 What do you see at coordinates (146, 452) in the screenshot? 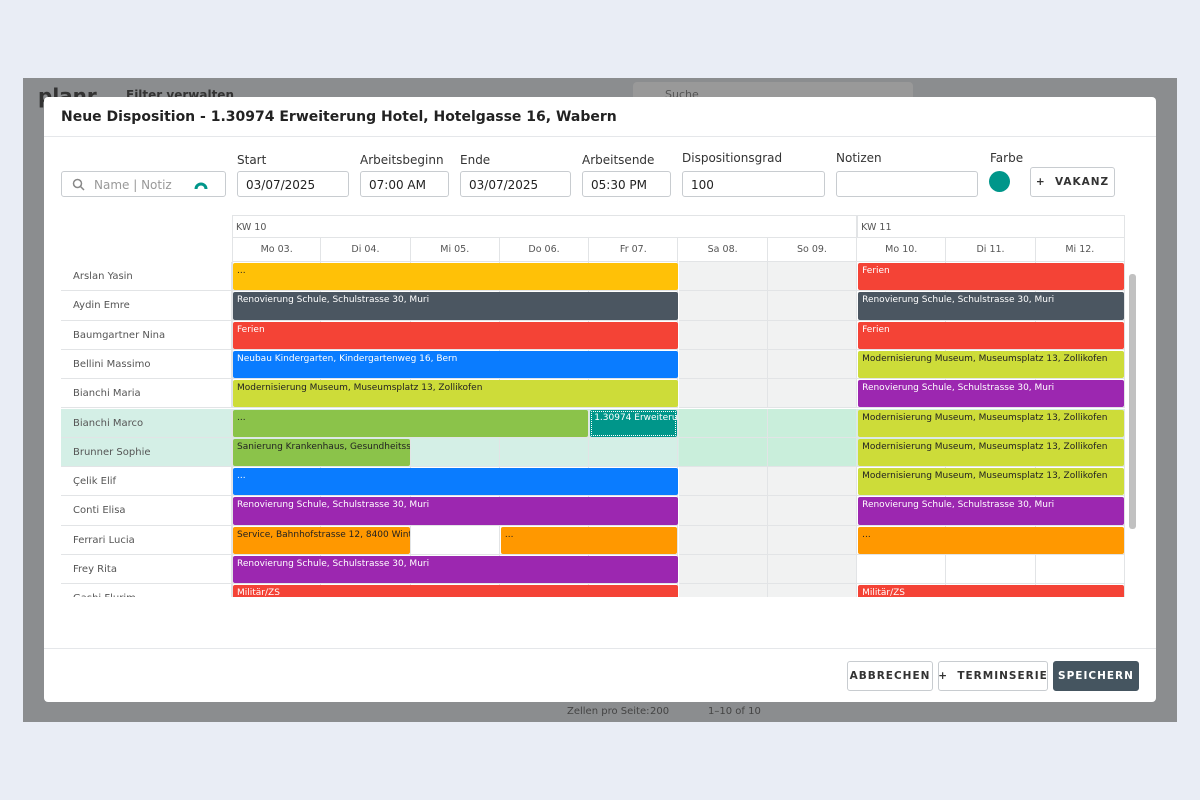
I see `row-name: Brunner Sophie` at bounding box center [146, 452].